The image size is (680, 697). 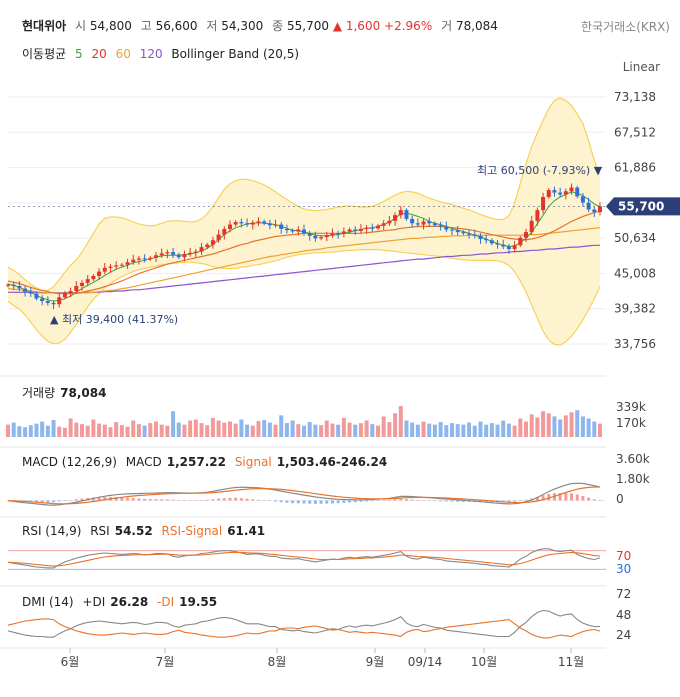 What do you see at coordinates (129, 602) in the screenshot?
I see `pdi-value: 26.28` at bounding box center [129, 602].